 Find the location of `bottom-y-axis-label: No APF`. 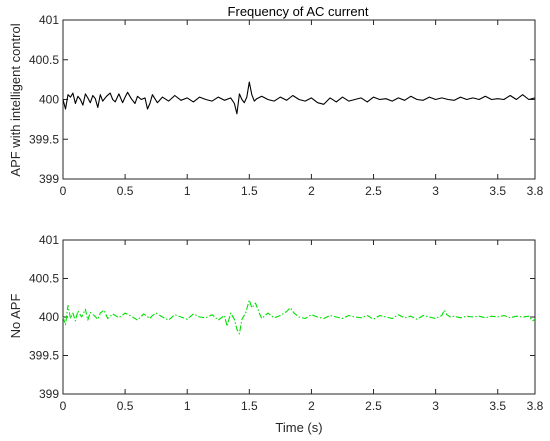

bottom-y-axis-label: No APF is located at coordinates (15, 316).